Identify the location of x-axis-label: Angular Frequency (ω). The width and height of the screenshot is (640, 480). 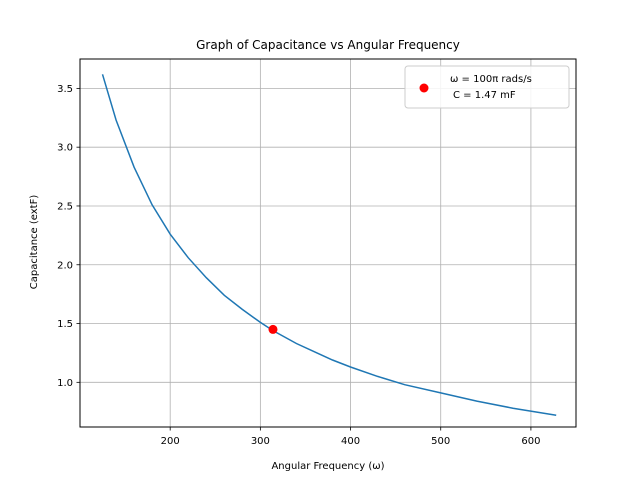
(327, 466).